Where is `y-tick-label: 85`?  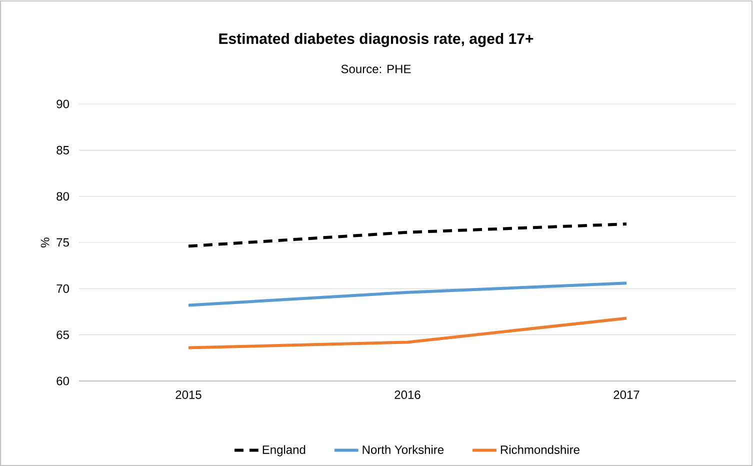 y-tick-label: 85 is located at coordinates (62, 150).